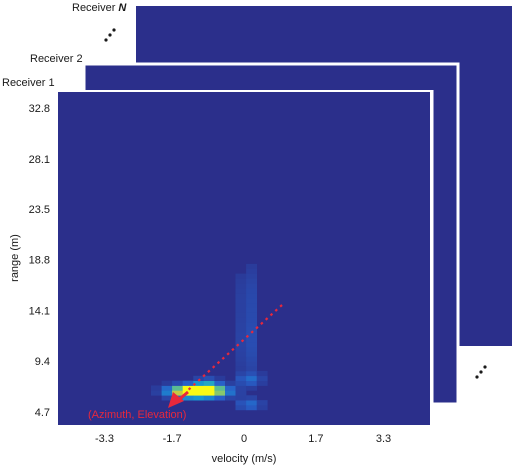 The width and height of the screenshot is (512, 468). Describe the element at coordinates (42, 413) in the screenshot. I see `y-tick-label: 4.7` at that location.